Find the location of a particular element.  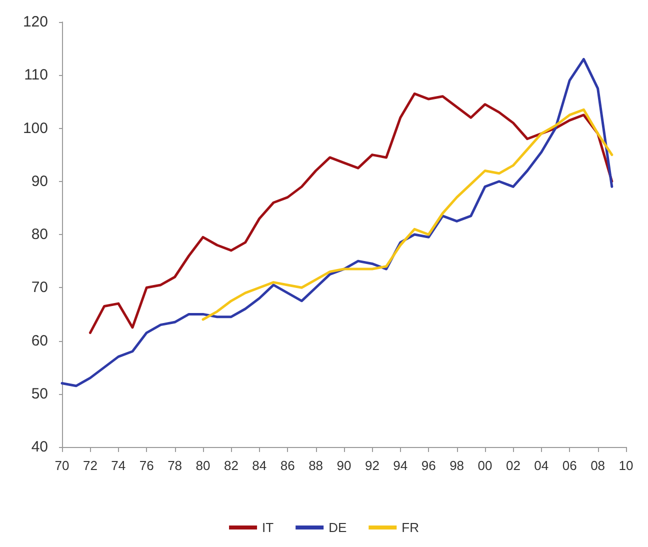

x-tick-label: 02 is located at coordinates (513, 465).